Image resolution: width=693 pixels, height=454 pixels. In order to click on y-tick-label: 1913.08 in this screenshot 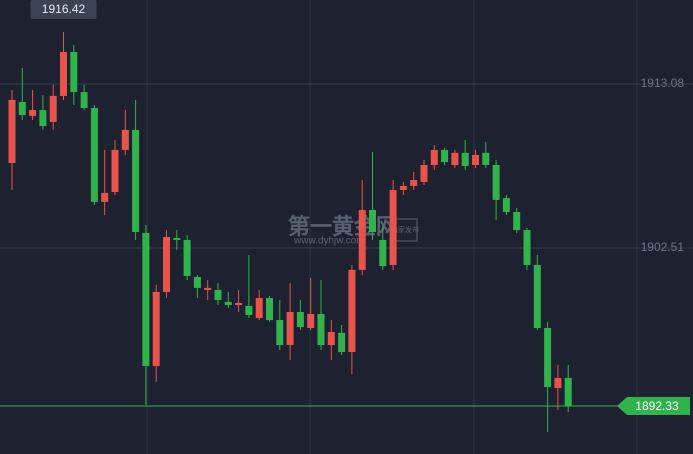, I will do `click(663, 83)`.